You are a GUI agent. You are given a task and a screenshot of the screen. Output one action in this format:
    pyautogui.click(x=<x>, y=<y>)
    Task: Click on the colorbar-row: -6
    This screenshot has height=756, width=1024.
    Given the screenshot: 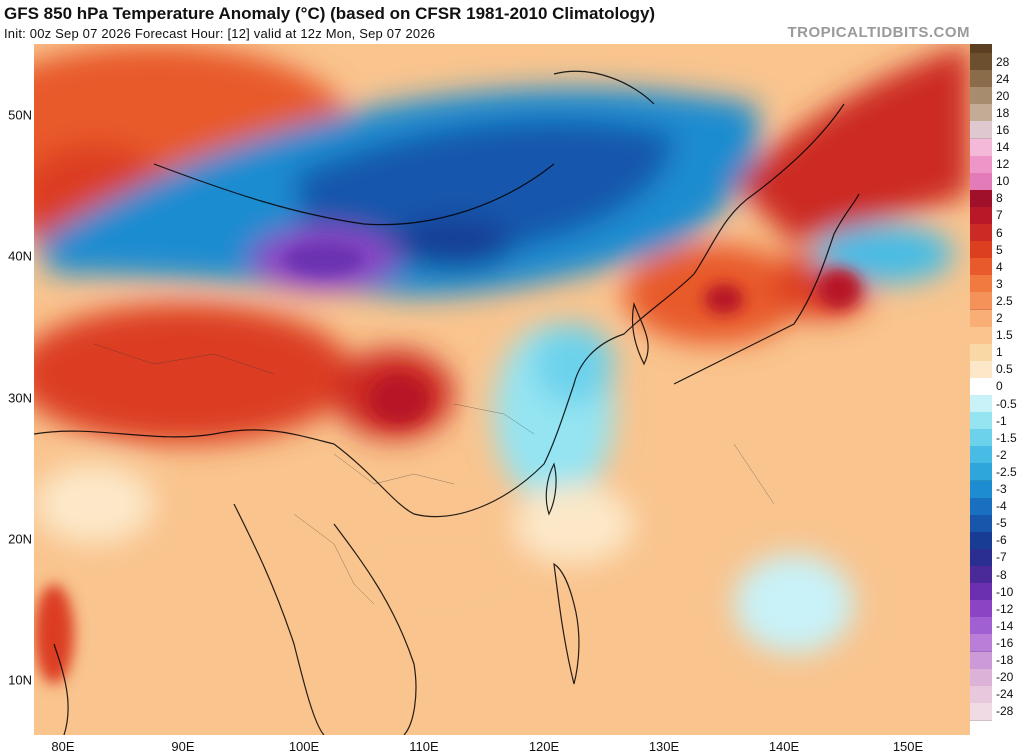 What is the action you would take?
    pyautogui.click(x=997, y=540)
    